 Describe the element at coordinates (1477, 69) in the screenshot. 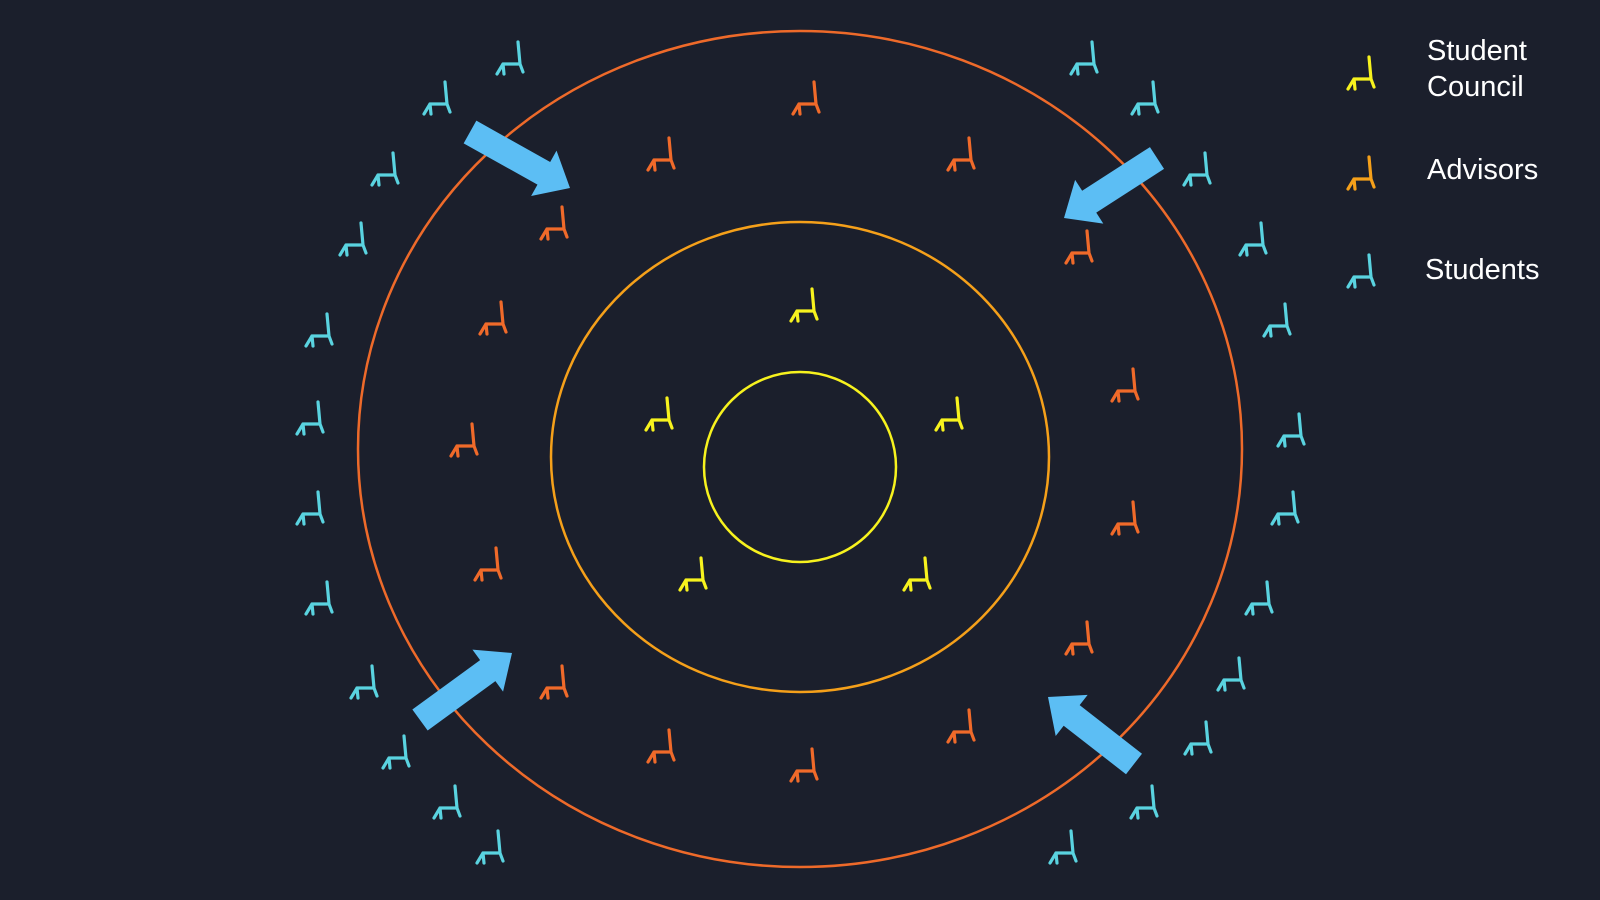

I see `legend-label-student-council: Student Council` at that location.